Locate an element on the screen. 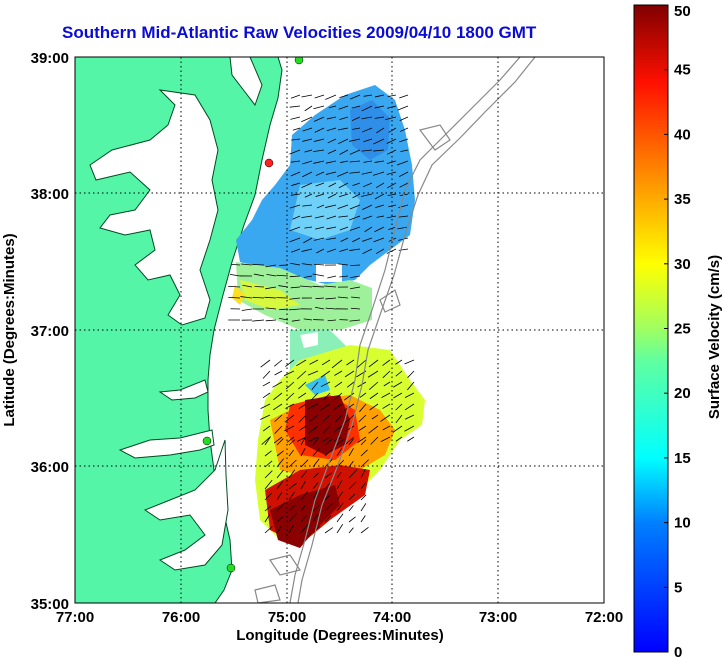 This screenshot has width=724, height=659. x-tick-label: 75:00 is located at coordinates (287, 617).